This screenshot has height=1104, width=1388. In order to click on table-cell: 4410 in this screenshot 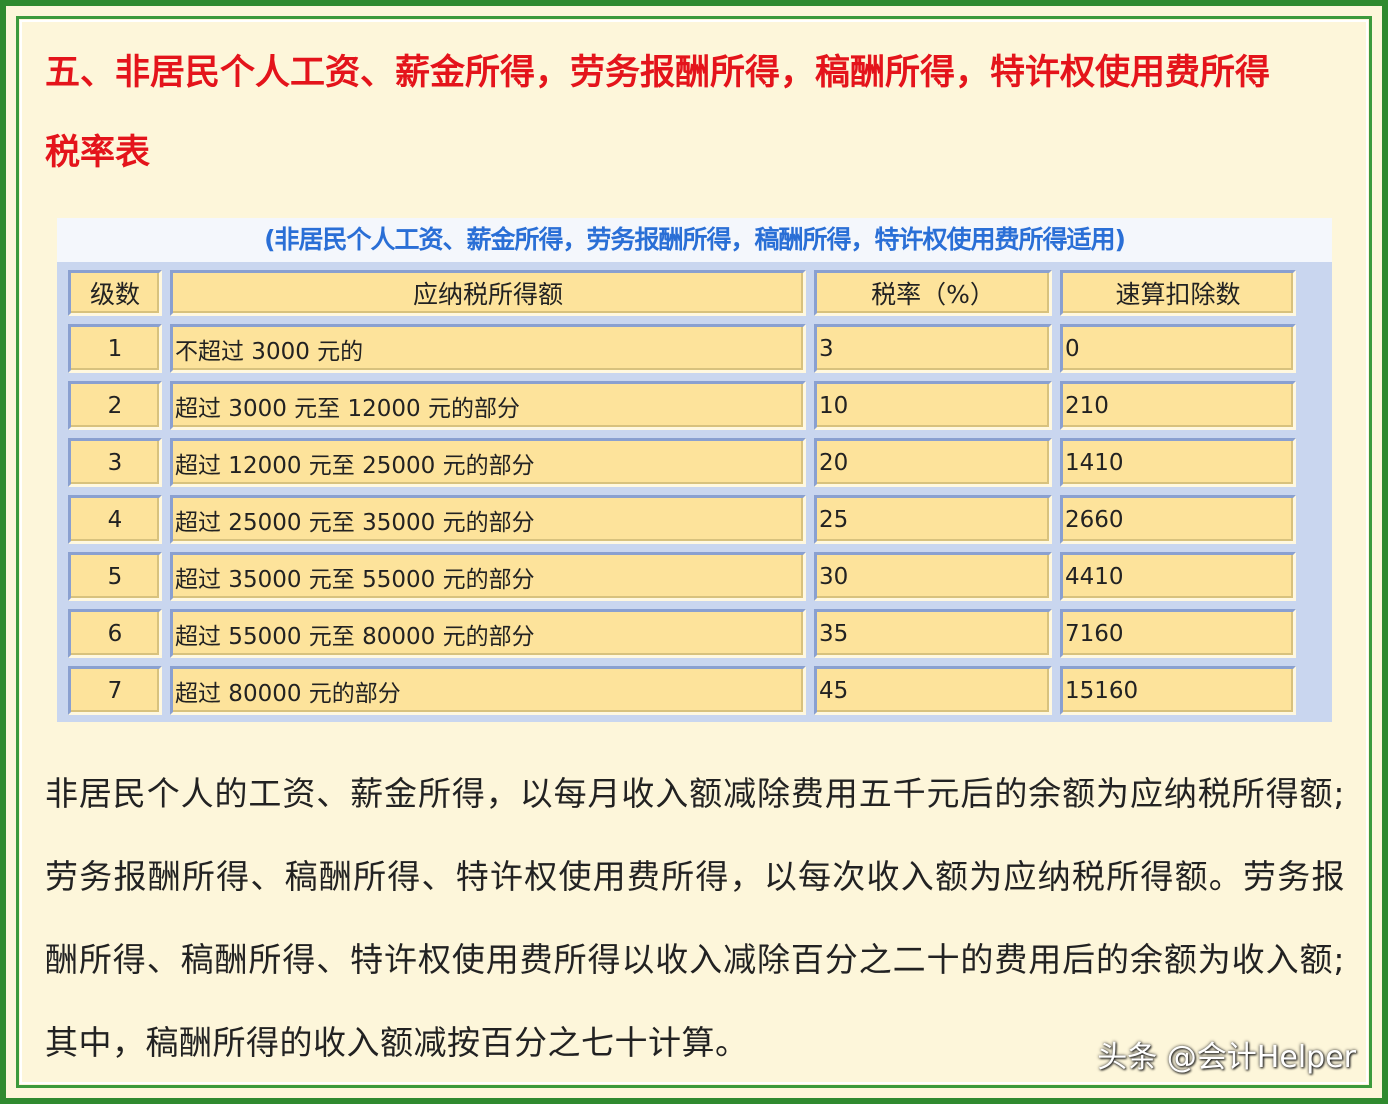, I will do `click(1178, 576)`.